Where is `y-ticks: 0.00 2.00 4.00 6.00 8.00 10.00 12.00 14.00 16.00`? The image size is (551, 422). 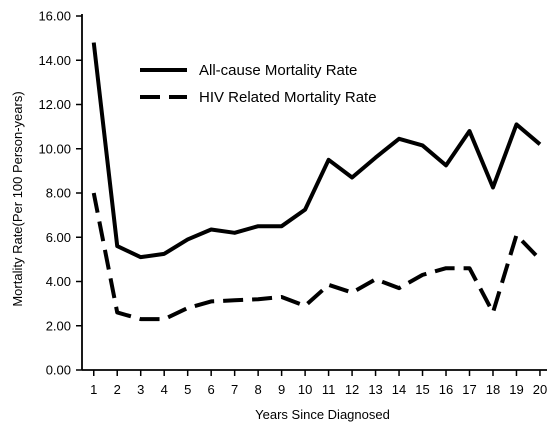
y-ticks: 0.00 2.00 4.00 6.00 8.00 10.00 12.00 14.00 16.00 is located at coordinates (60, 193).